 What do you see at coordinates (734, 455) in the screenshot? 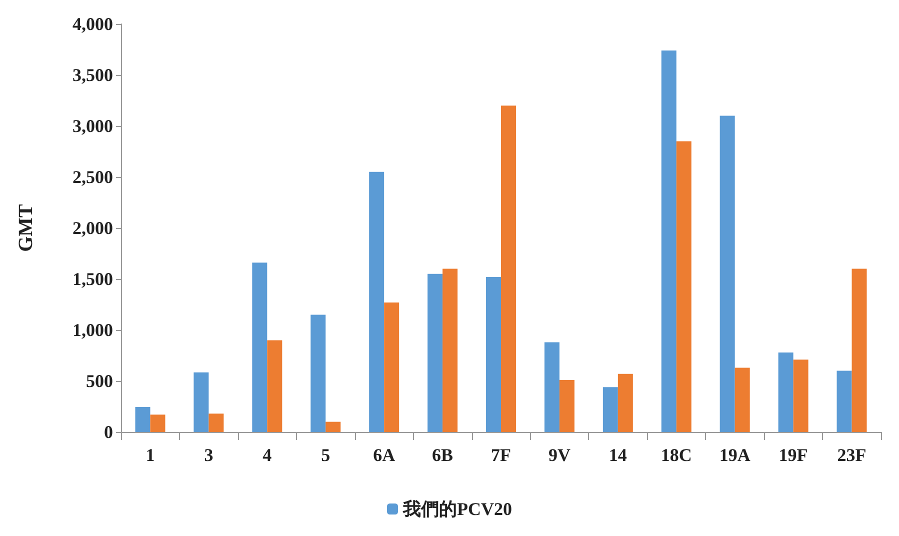
I see `x-tick-label: 19A` at bounding box center [734, 455].